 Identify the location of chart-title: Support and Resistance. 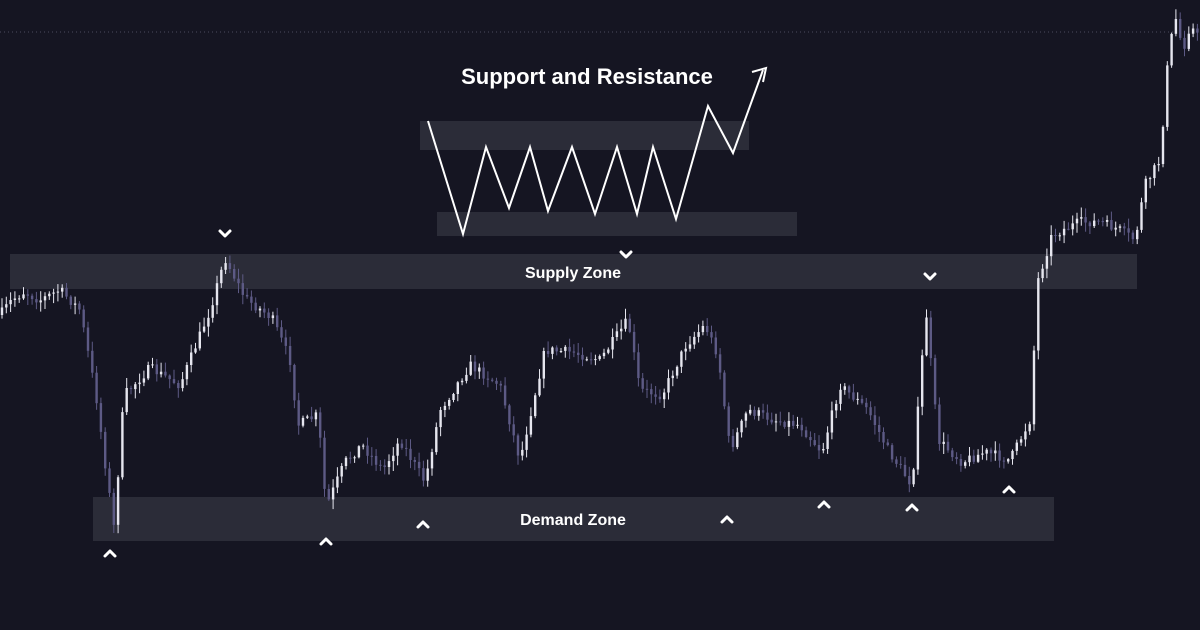
(587, 76).